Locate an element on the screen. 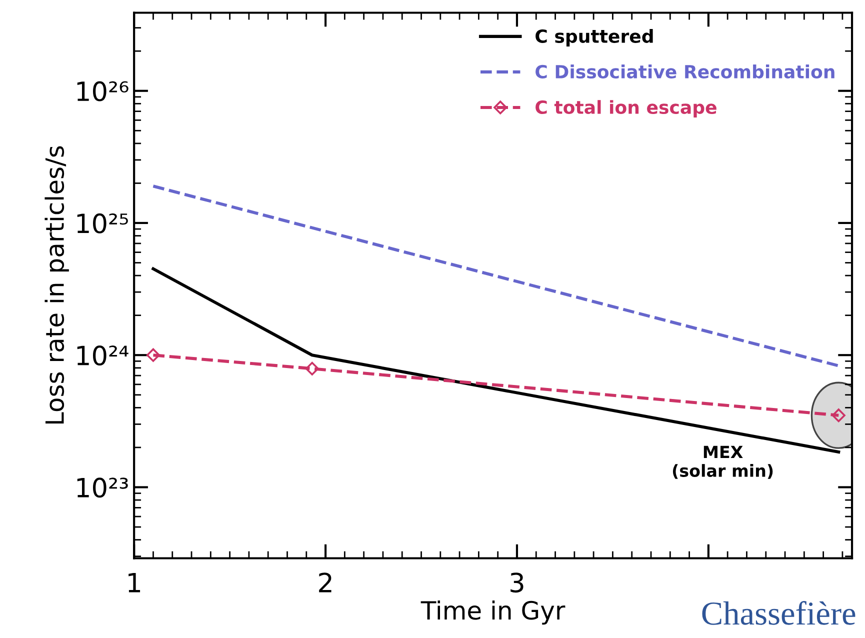 This screenshot has height=638, width=865. x-axis-title: Time in Gyr is located at coordinates (493, 612).